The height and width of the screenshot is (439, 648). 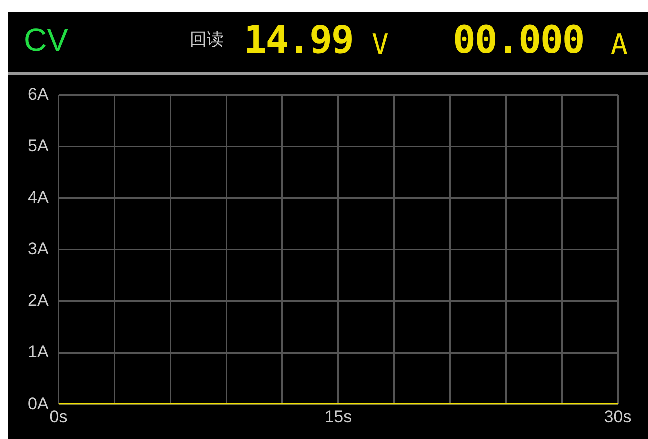 I want to click on text: CV, so click(x=46, y=40).